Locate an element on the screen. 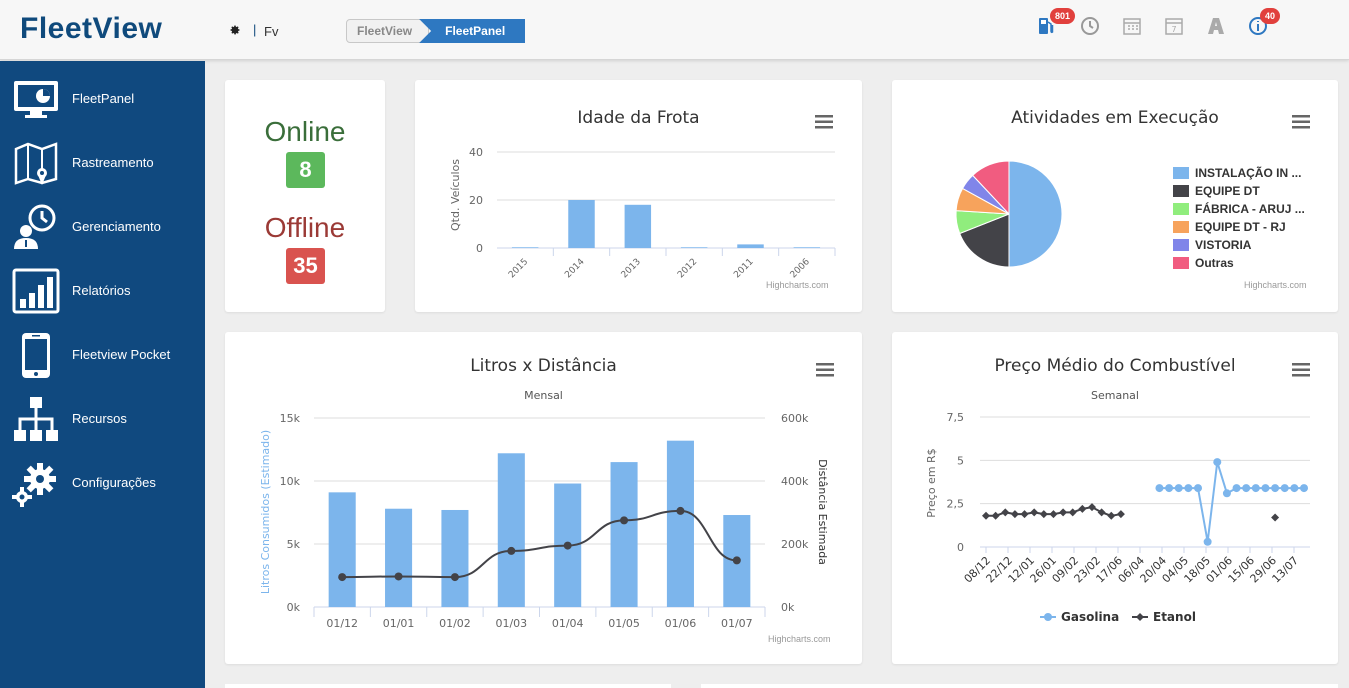 Image resolution: width=1349 pixels, height=688 pixels. liters-distance-ylabel: Litros Consumidos (Estimado) is located at coordinates (265, 512).